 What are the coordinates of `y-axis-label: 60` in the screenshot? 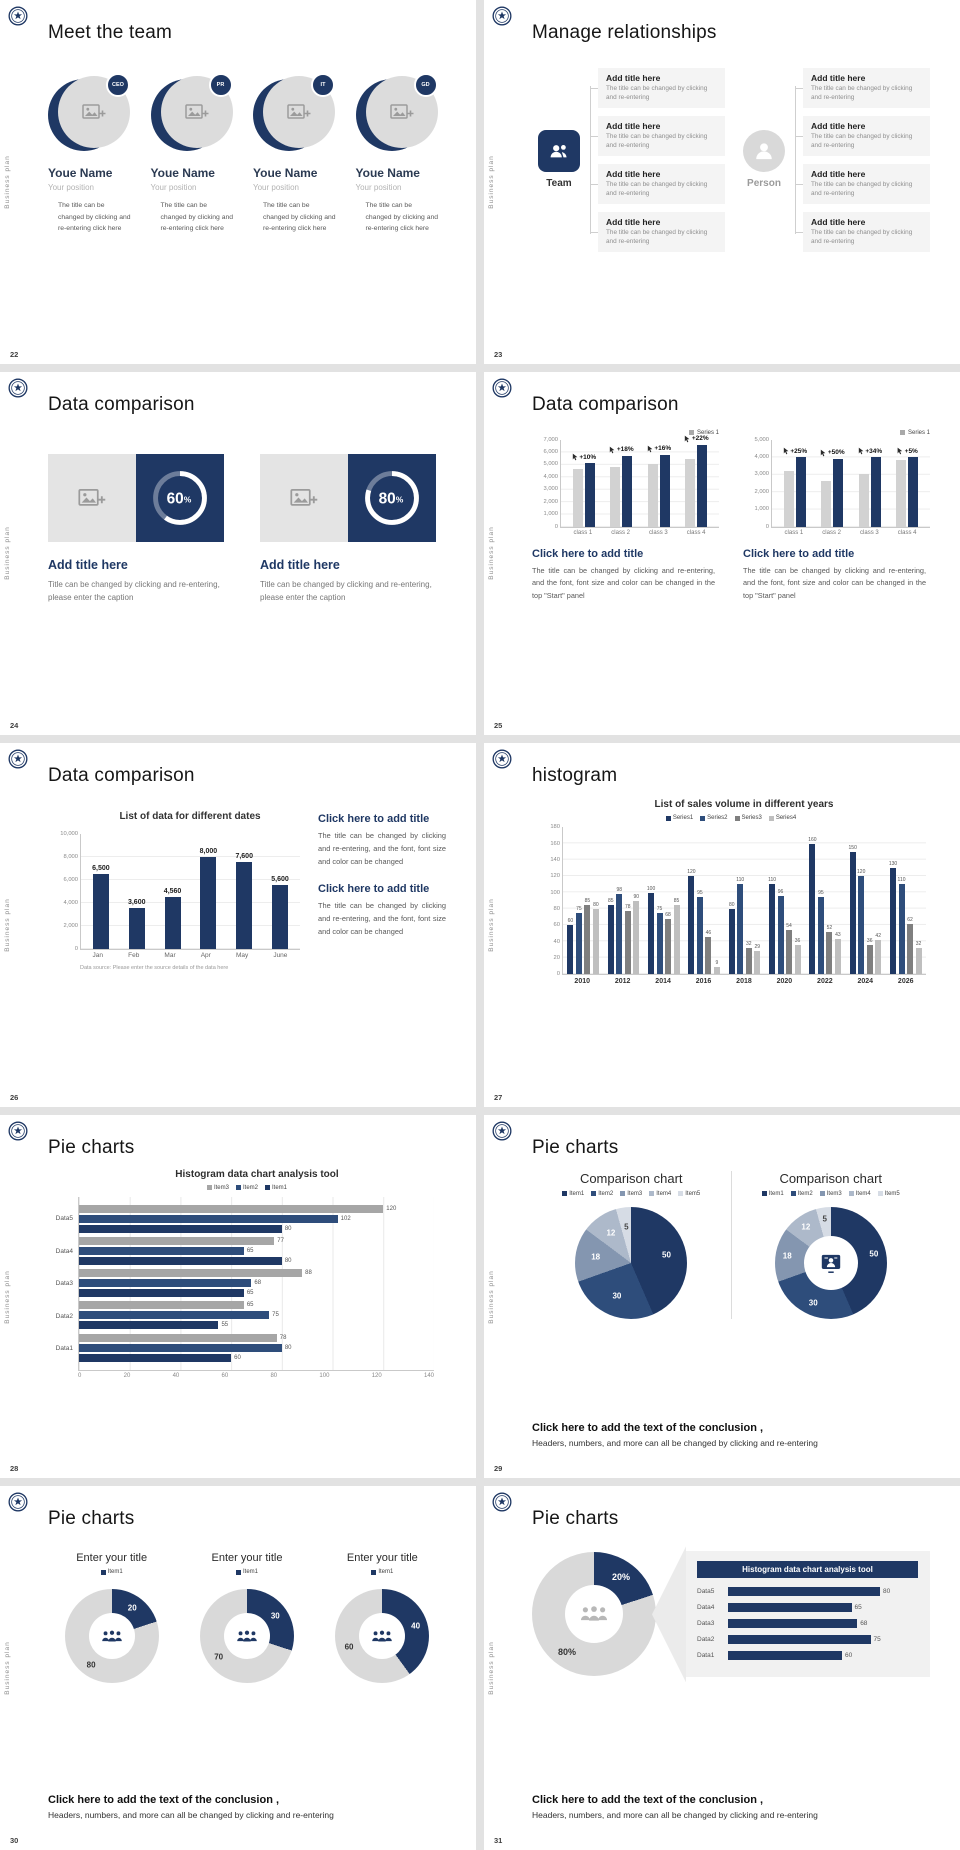 It's located at (556, 925).